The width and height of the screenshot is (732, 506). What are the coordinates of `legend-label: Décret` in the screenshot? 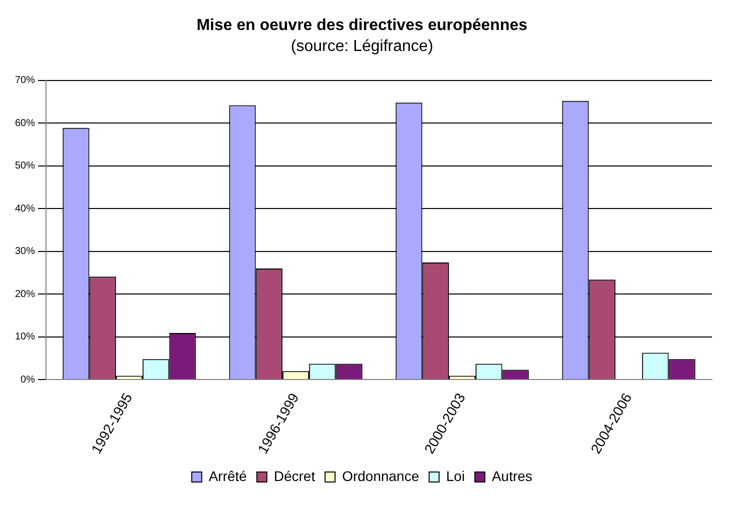 It's located at (295, 476).